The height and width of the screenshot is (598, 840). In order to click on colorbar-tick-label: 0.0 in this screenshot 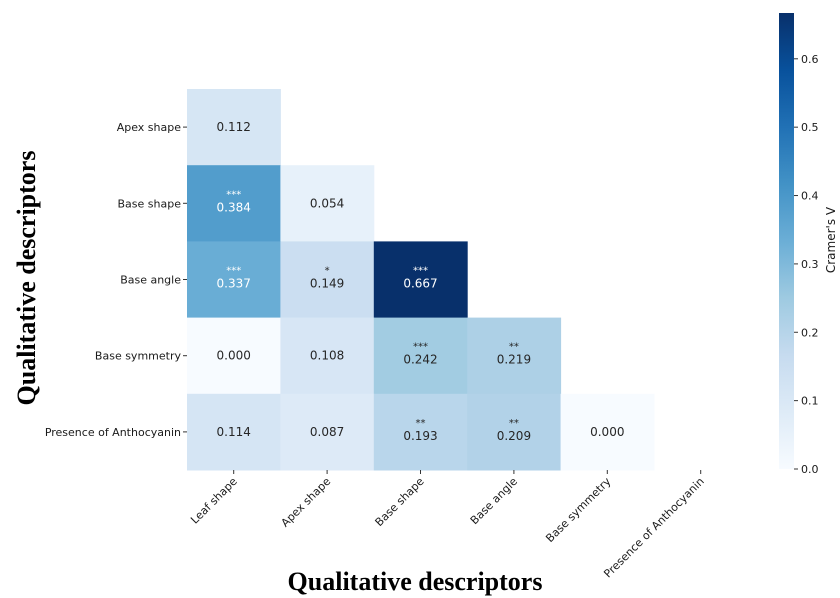, I will do `click(810, 469)`.